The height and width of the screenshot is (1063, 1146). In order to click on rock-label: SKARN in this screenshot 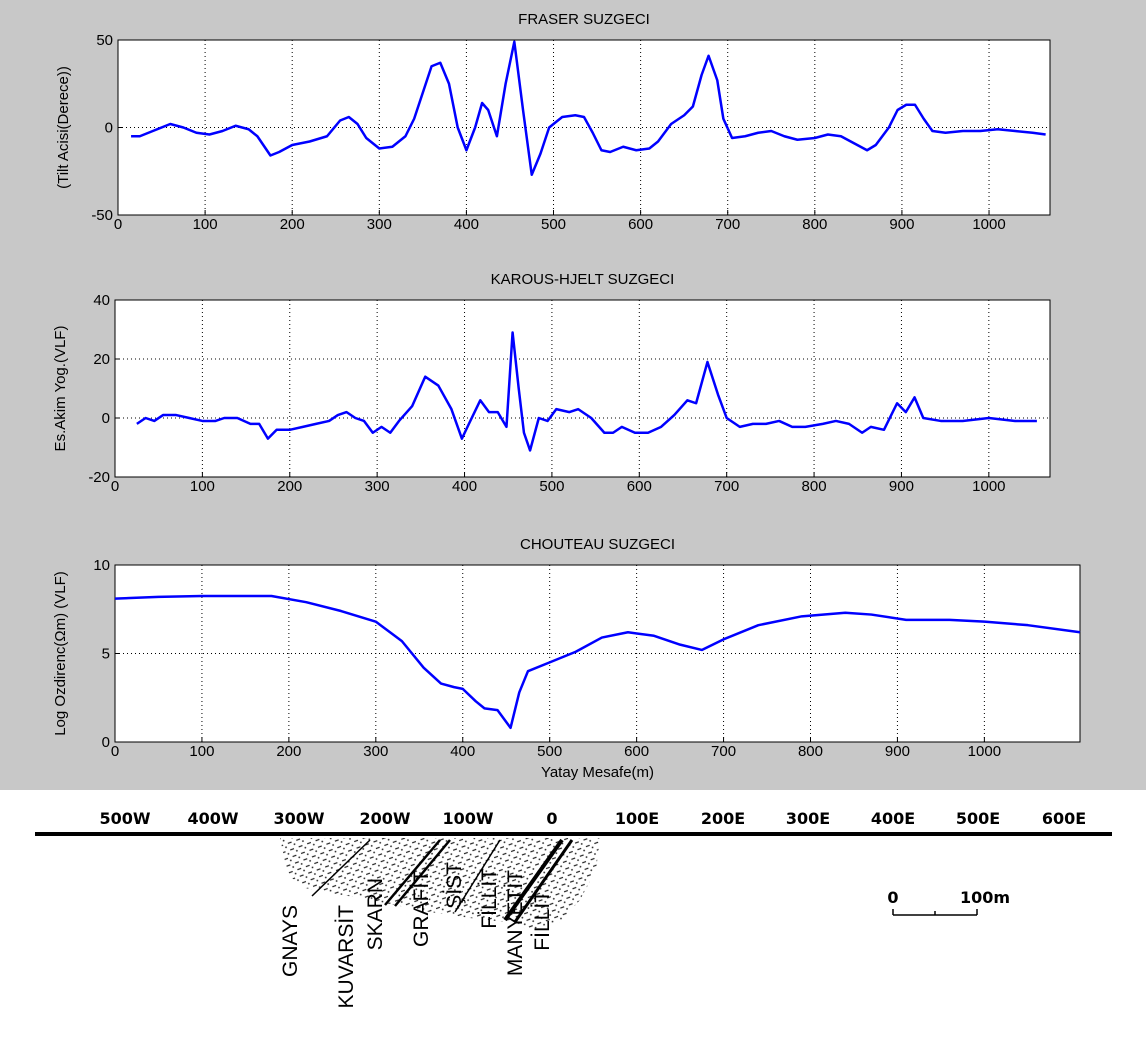, I will do `click(375, 914)`.